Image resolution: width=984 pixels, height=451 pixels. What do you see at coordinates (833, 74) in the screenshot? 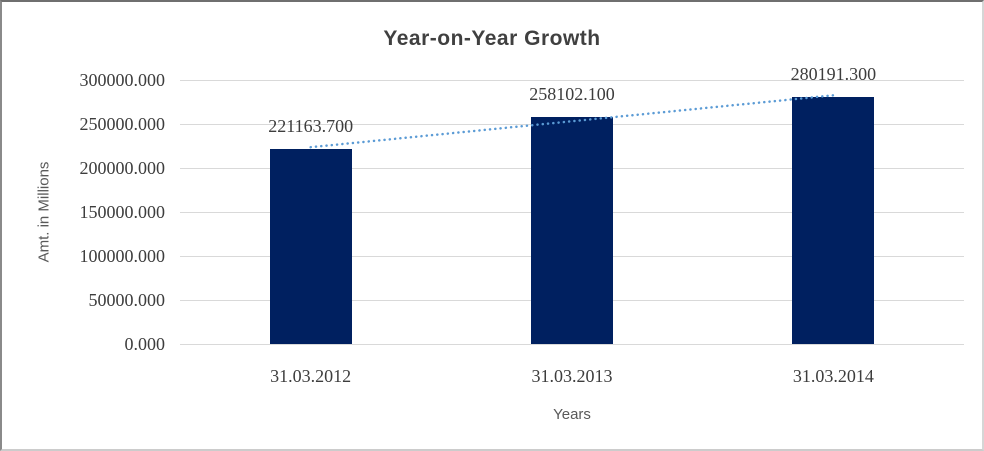
I see `data-label: 280191.300` at bounding box center [833, 74].